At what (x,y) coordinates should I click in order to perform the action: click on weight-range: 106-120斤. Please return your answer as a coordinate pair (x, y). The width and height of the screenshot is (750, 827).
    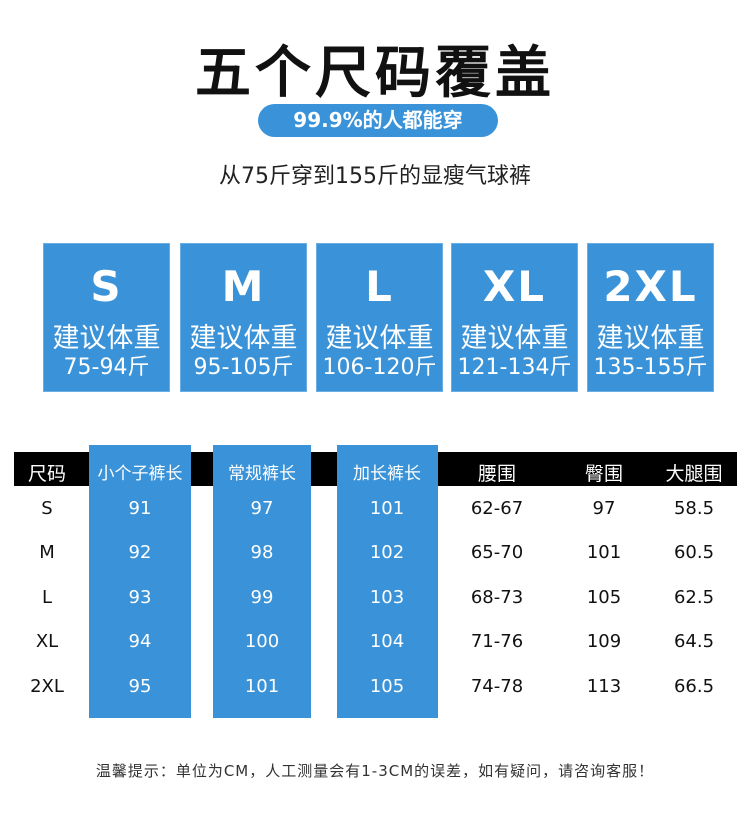
    Looking at the image, I should click on (379, 367).